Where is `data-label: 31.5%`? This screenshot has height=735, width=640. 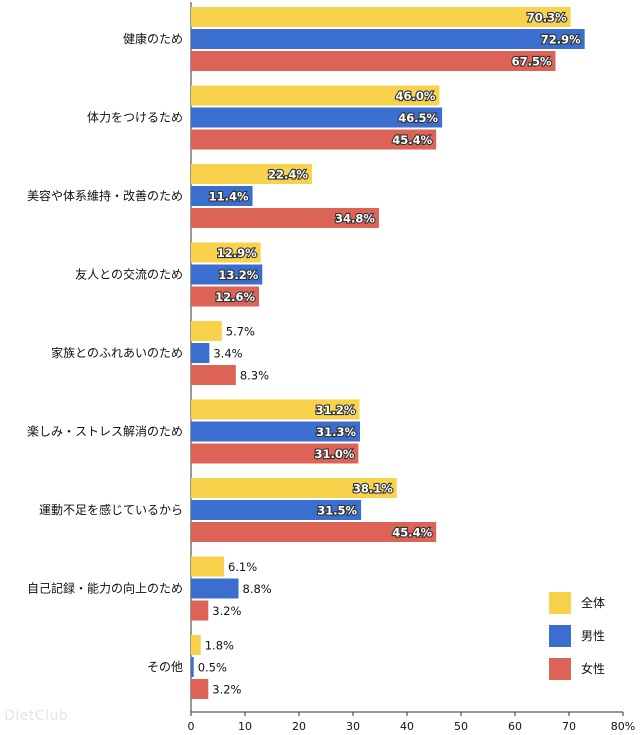
data-label: 31.5% is located at coordinates (337, 511).